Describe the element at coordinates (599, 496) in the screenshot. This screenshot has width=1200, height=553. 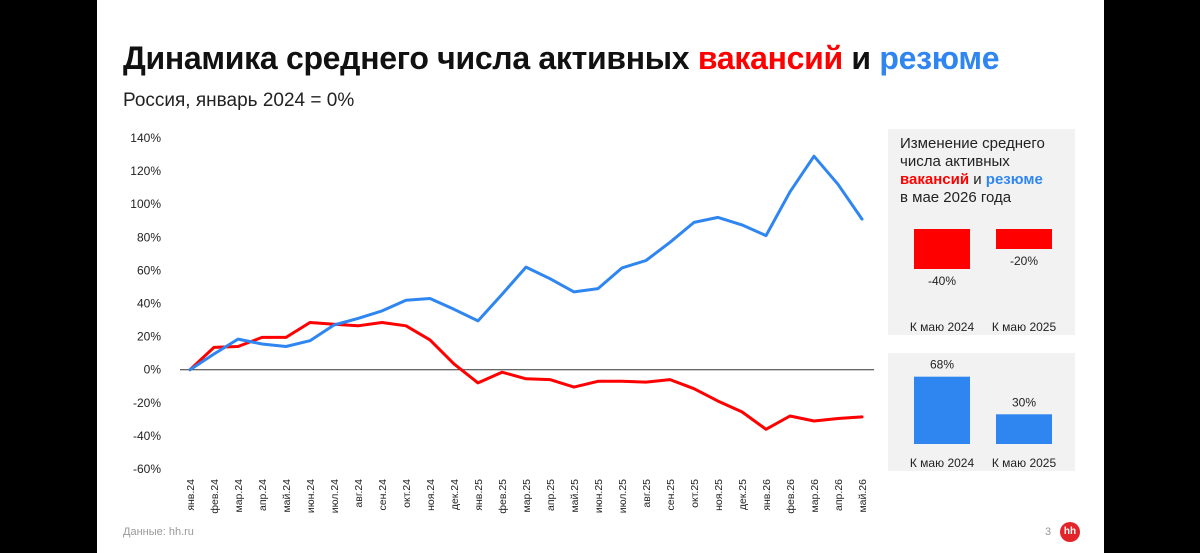
I see `x-tick-label: июн.25` at that location.